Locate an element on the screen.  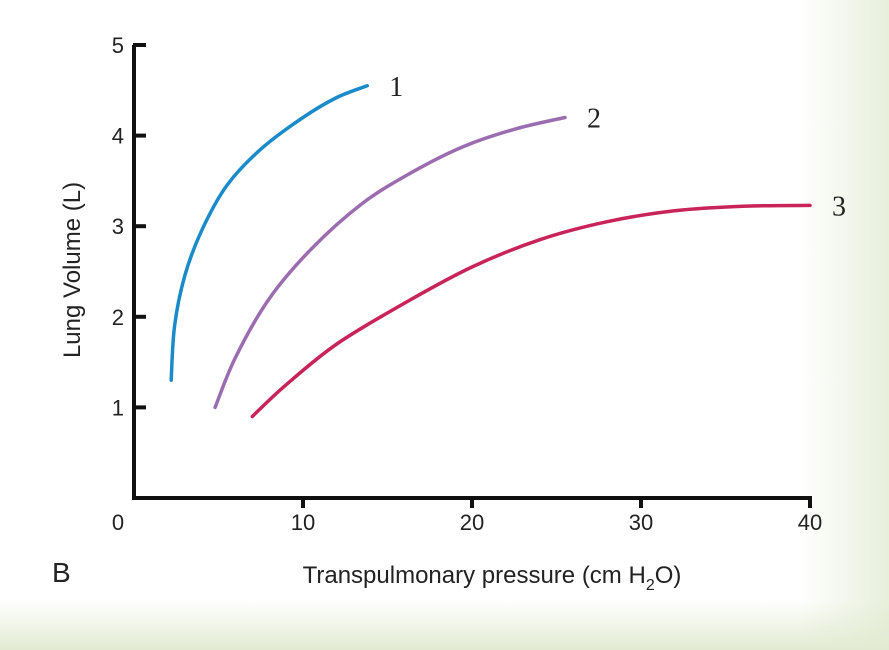
x-axis-title-main: Transpulmonary pressure (cm H is located at coordinates (474, 575).